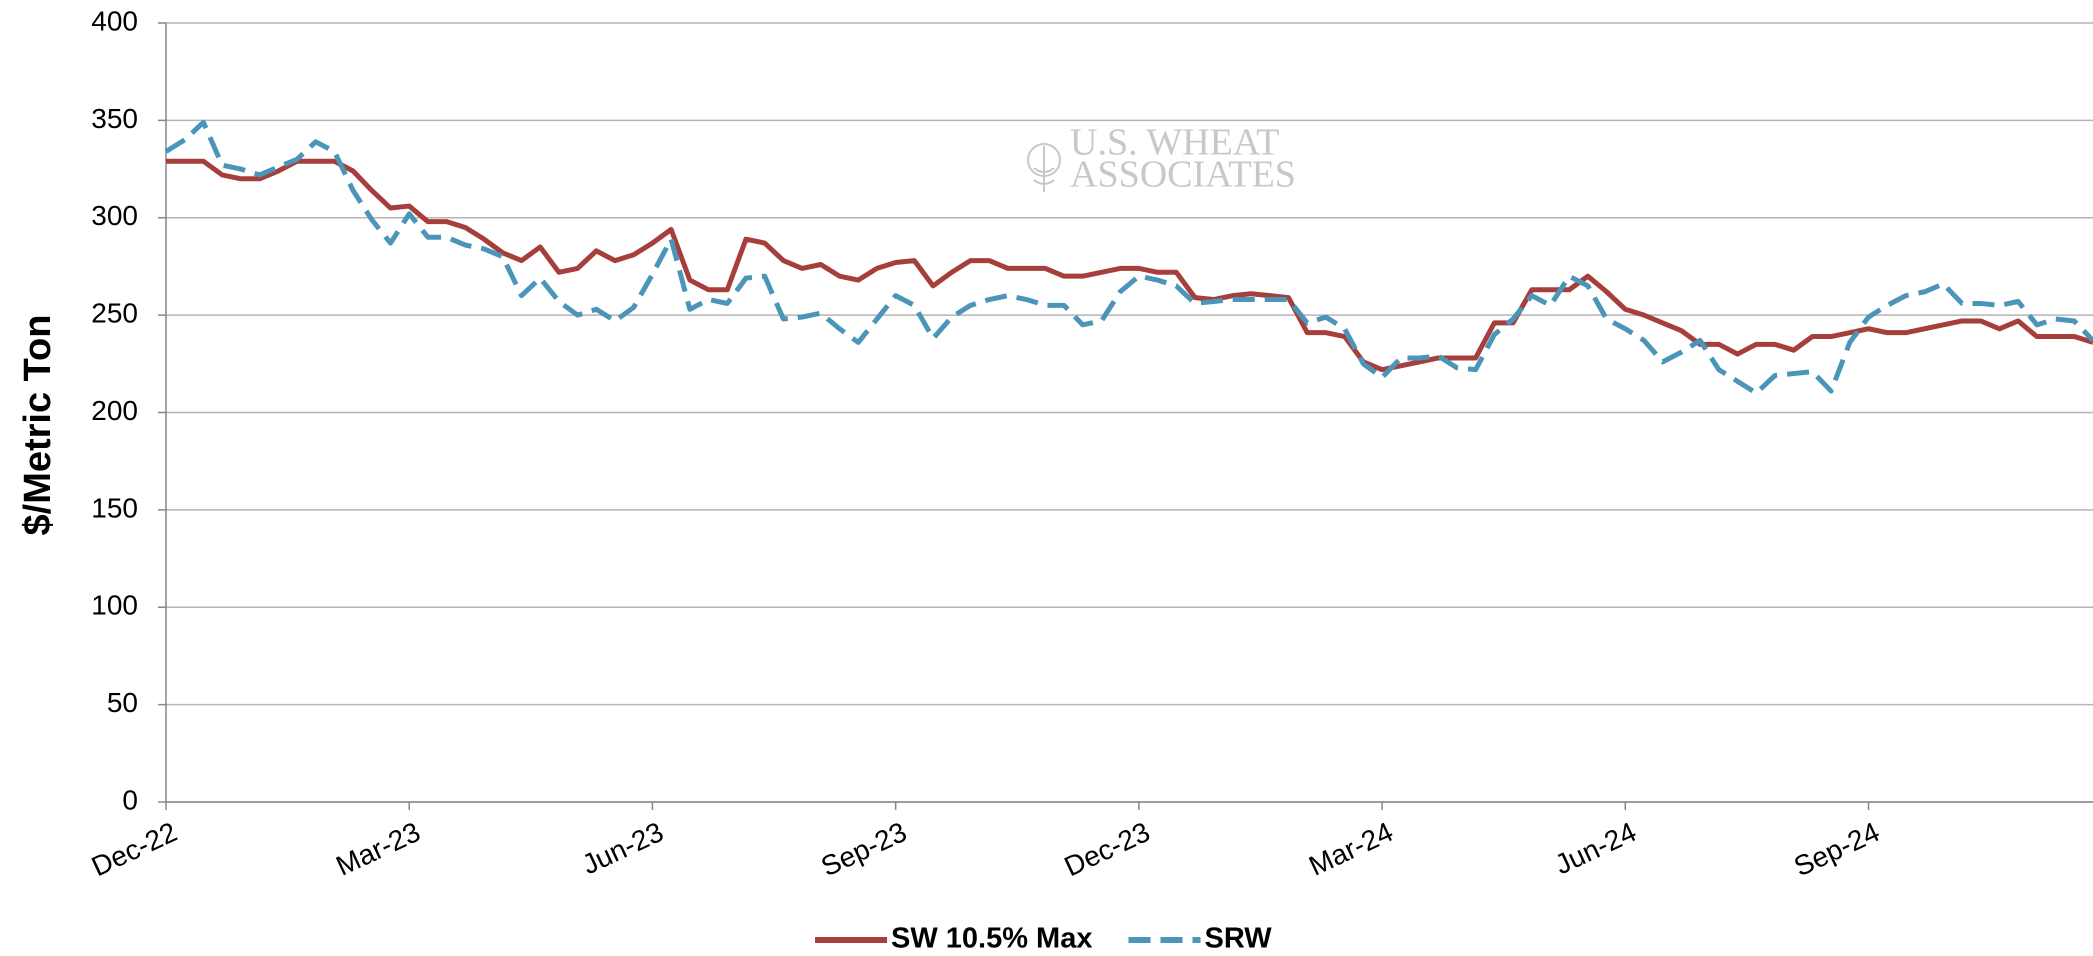  I want to click on legend-label: SRW, so click(1238, 939).